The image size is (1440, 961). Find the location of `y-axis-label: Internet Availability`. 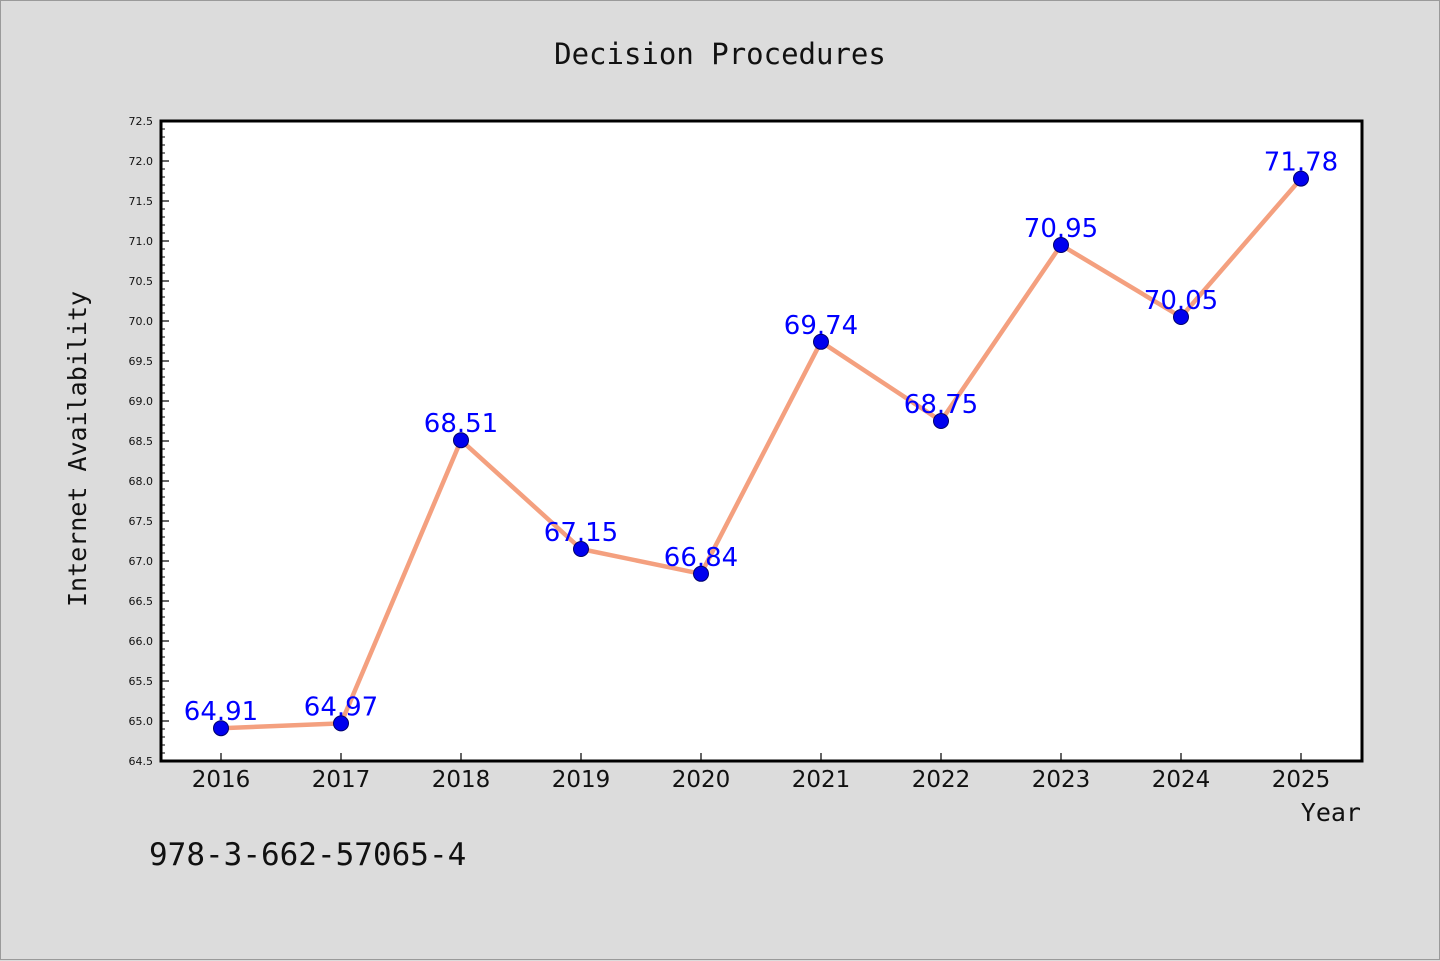

y-axis-label: Internet Availability is located at coordinates (77, 449).